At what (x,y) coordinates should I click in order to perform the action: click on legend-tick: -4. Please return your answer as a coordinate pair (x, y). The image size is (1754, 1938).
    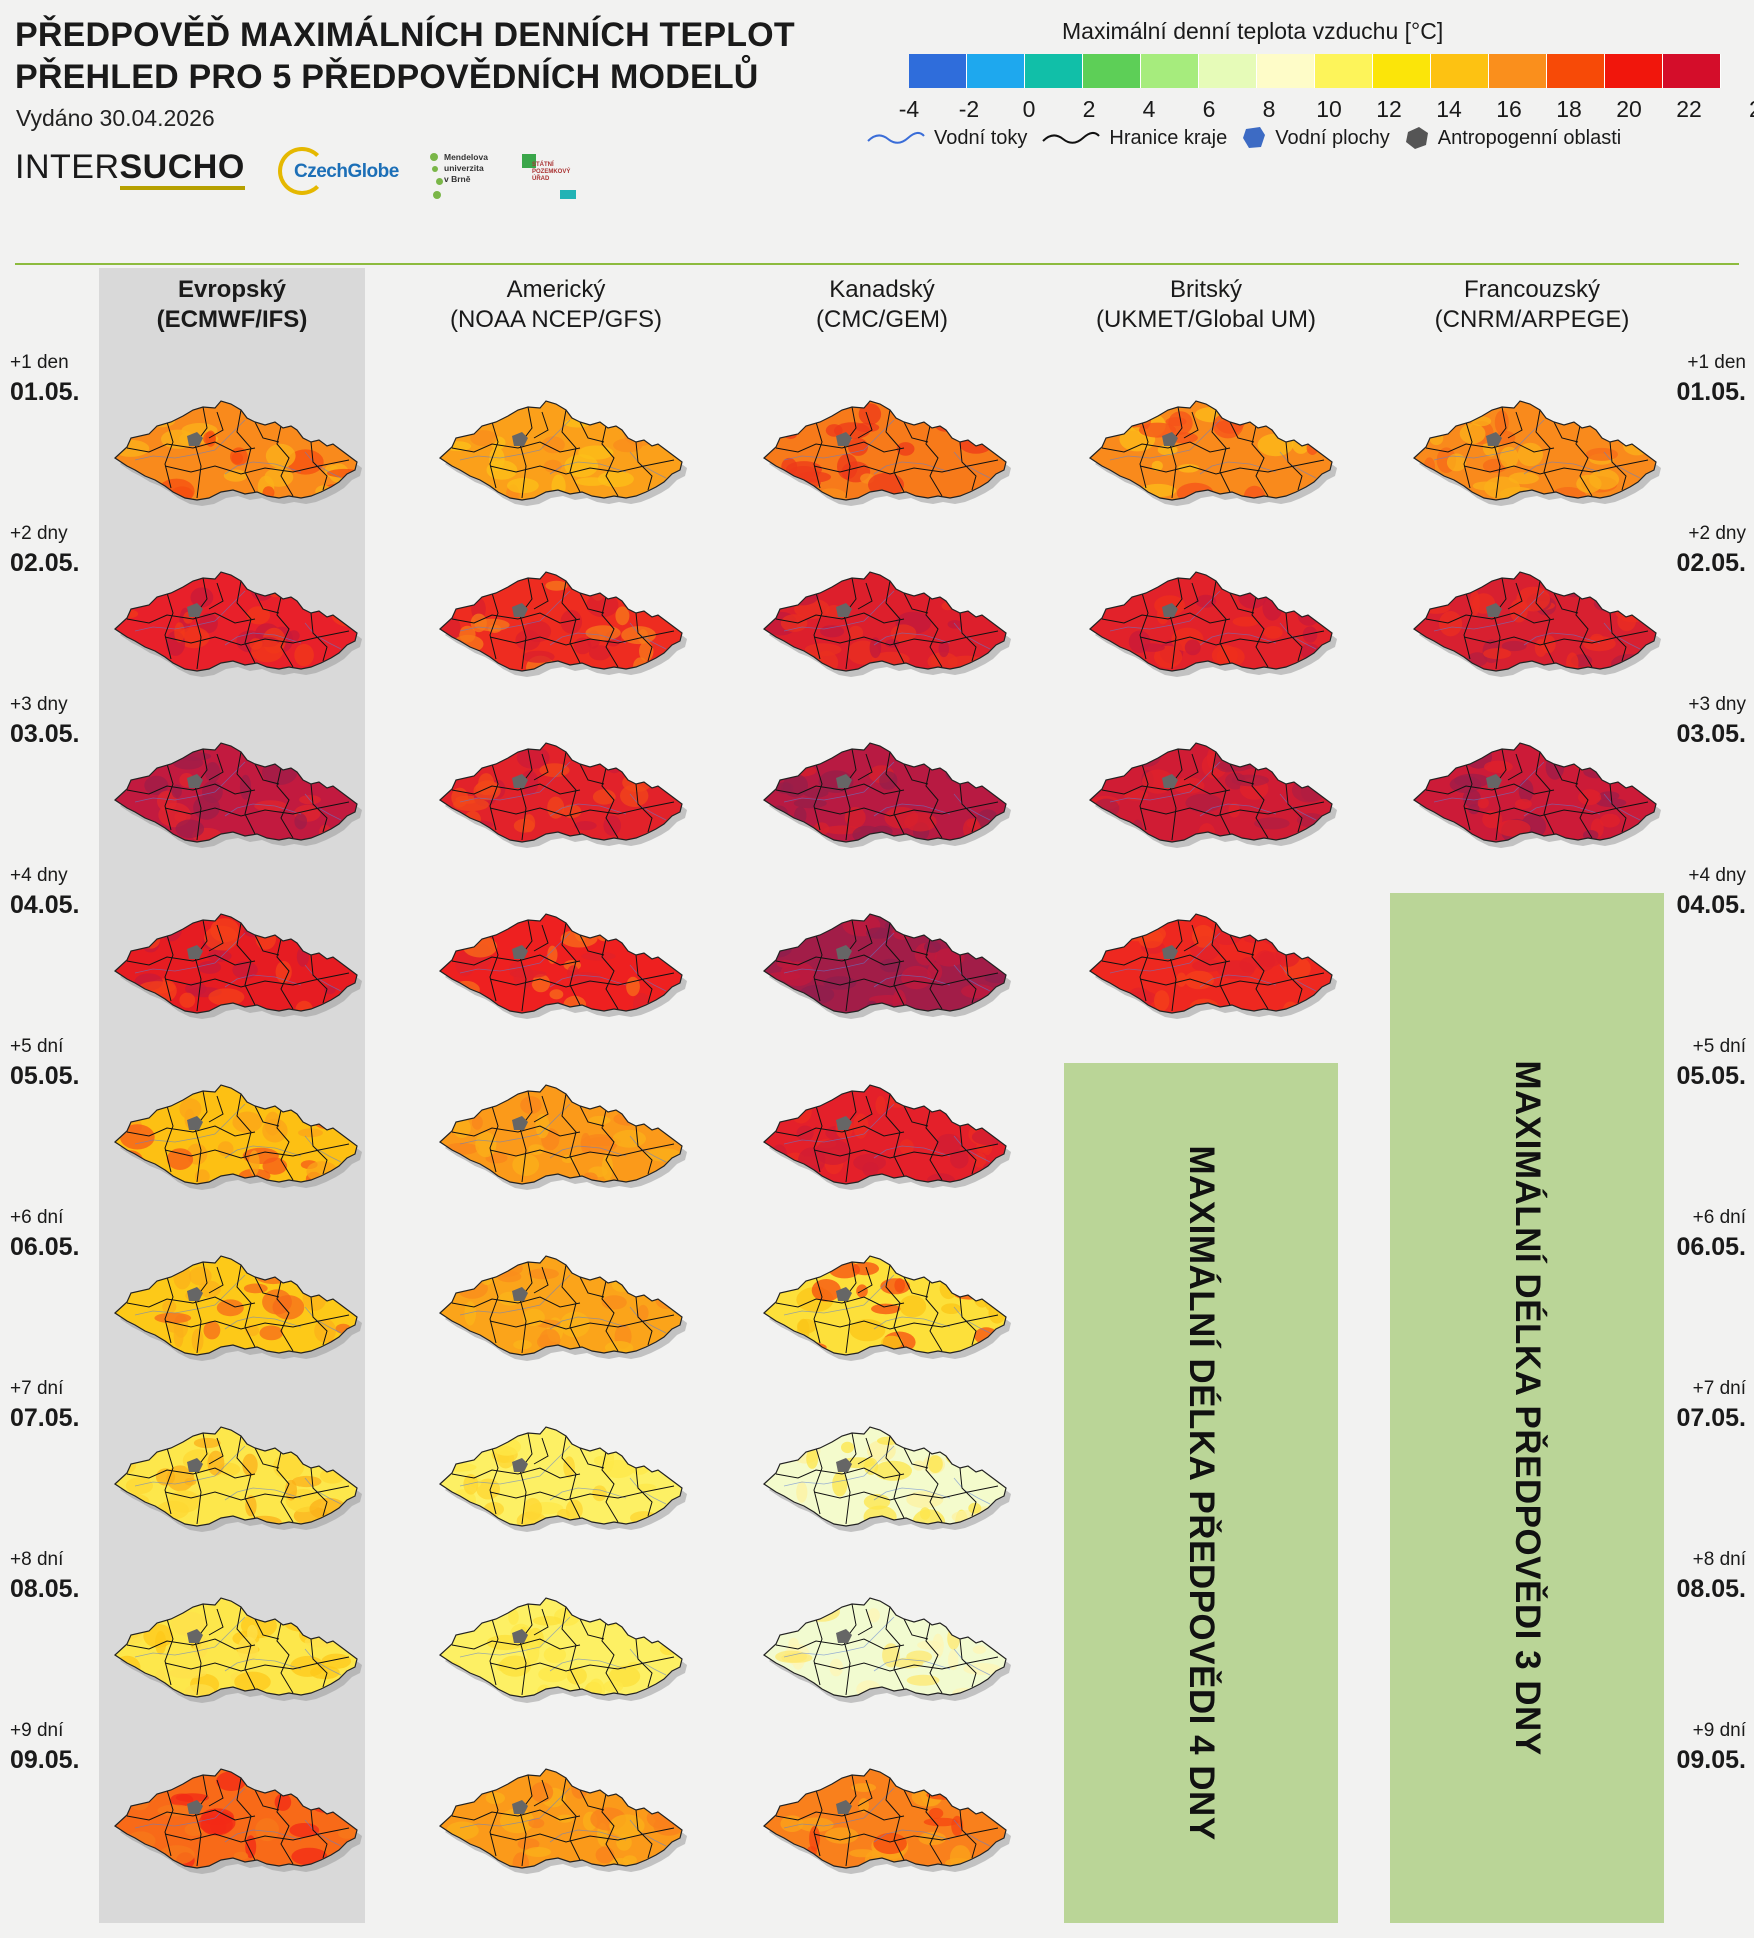
    Looking at the image, I should click on (909, 109).